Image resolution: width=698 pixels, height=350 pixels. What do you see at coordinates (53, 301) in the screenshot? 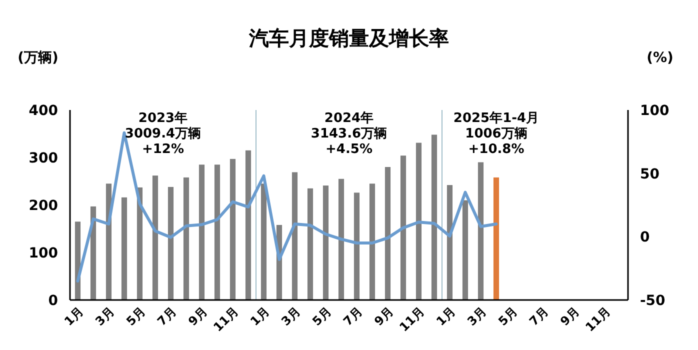
I see `y-tick-label: 0` at bounding box center [53, 301].